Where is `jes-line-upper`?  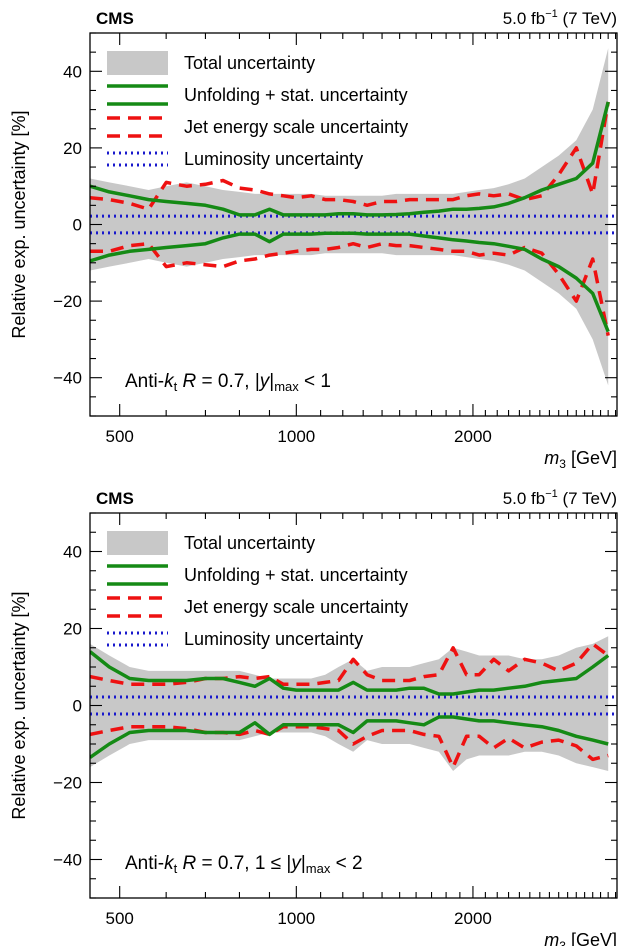
jes-line-upper is located at coordinates (350, 156).